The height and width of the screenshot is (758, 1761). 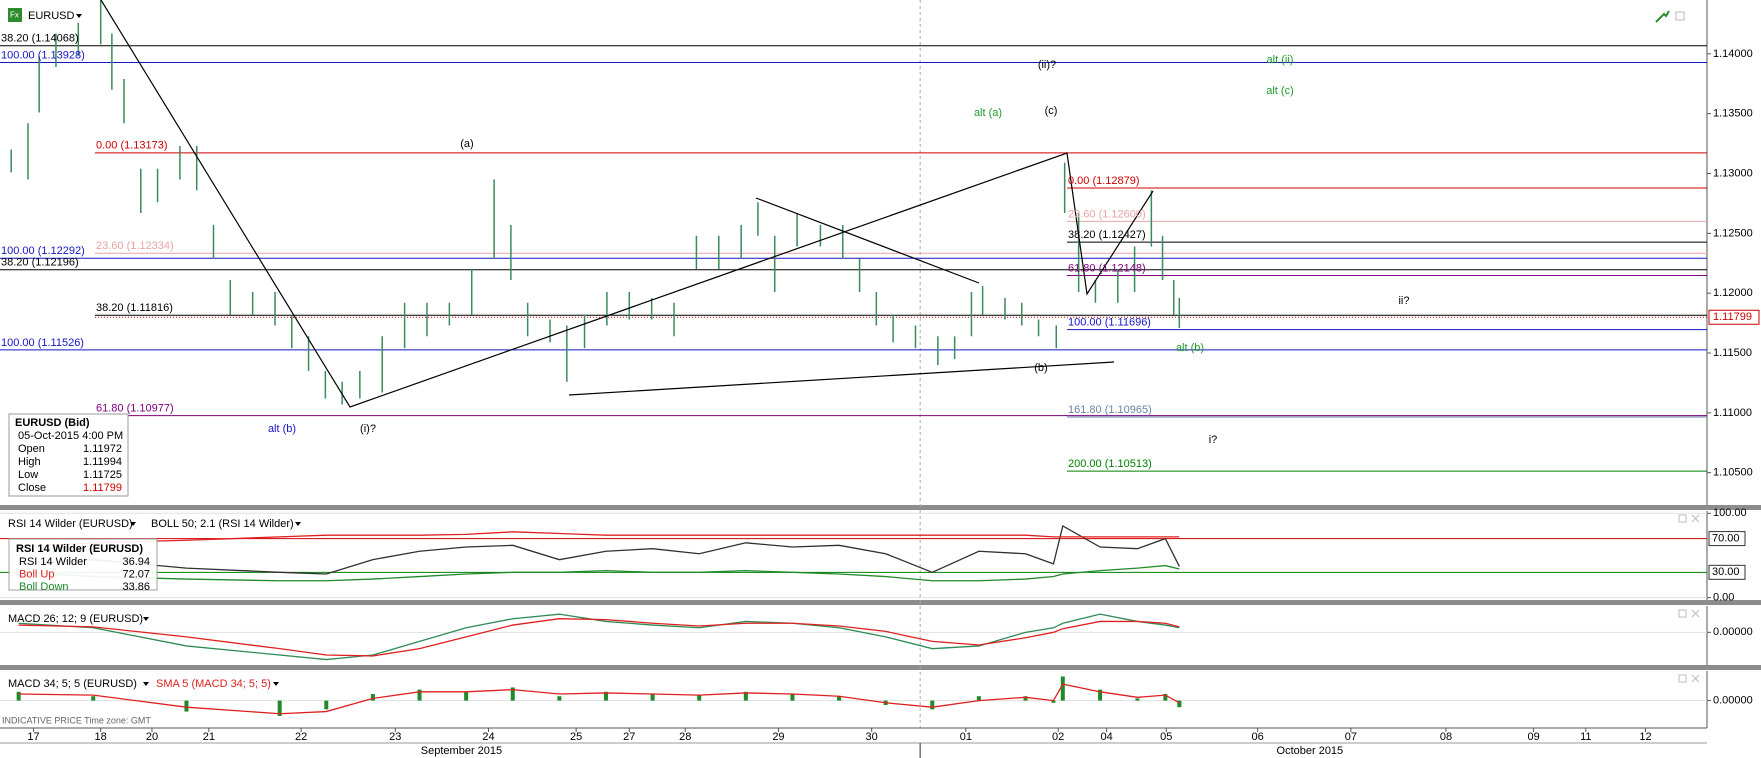 What do you see at coordinates (1732, 353) in the screenshot?
I see `y-tick-label: 1.11500` at bounding box center [1732, 353].